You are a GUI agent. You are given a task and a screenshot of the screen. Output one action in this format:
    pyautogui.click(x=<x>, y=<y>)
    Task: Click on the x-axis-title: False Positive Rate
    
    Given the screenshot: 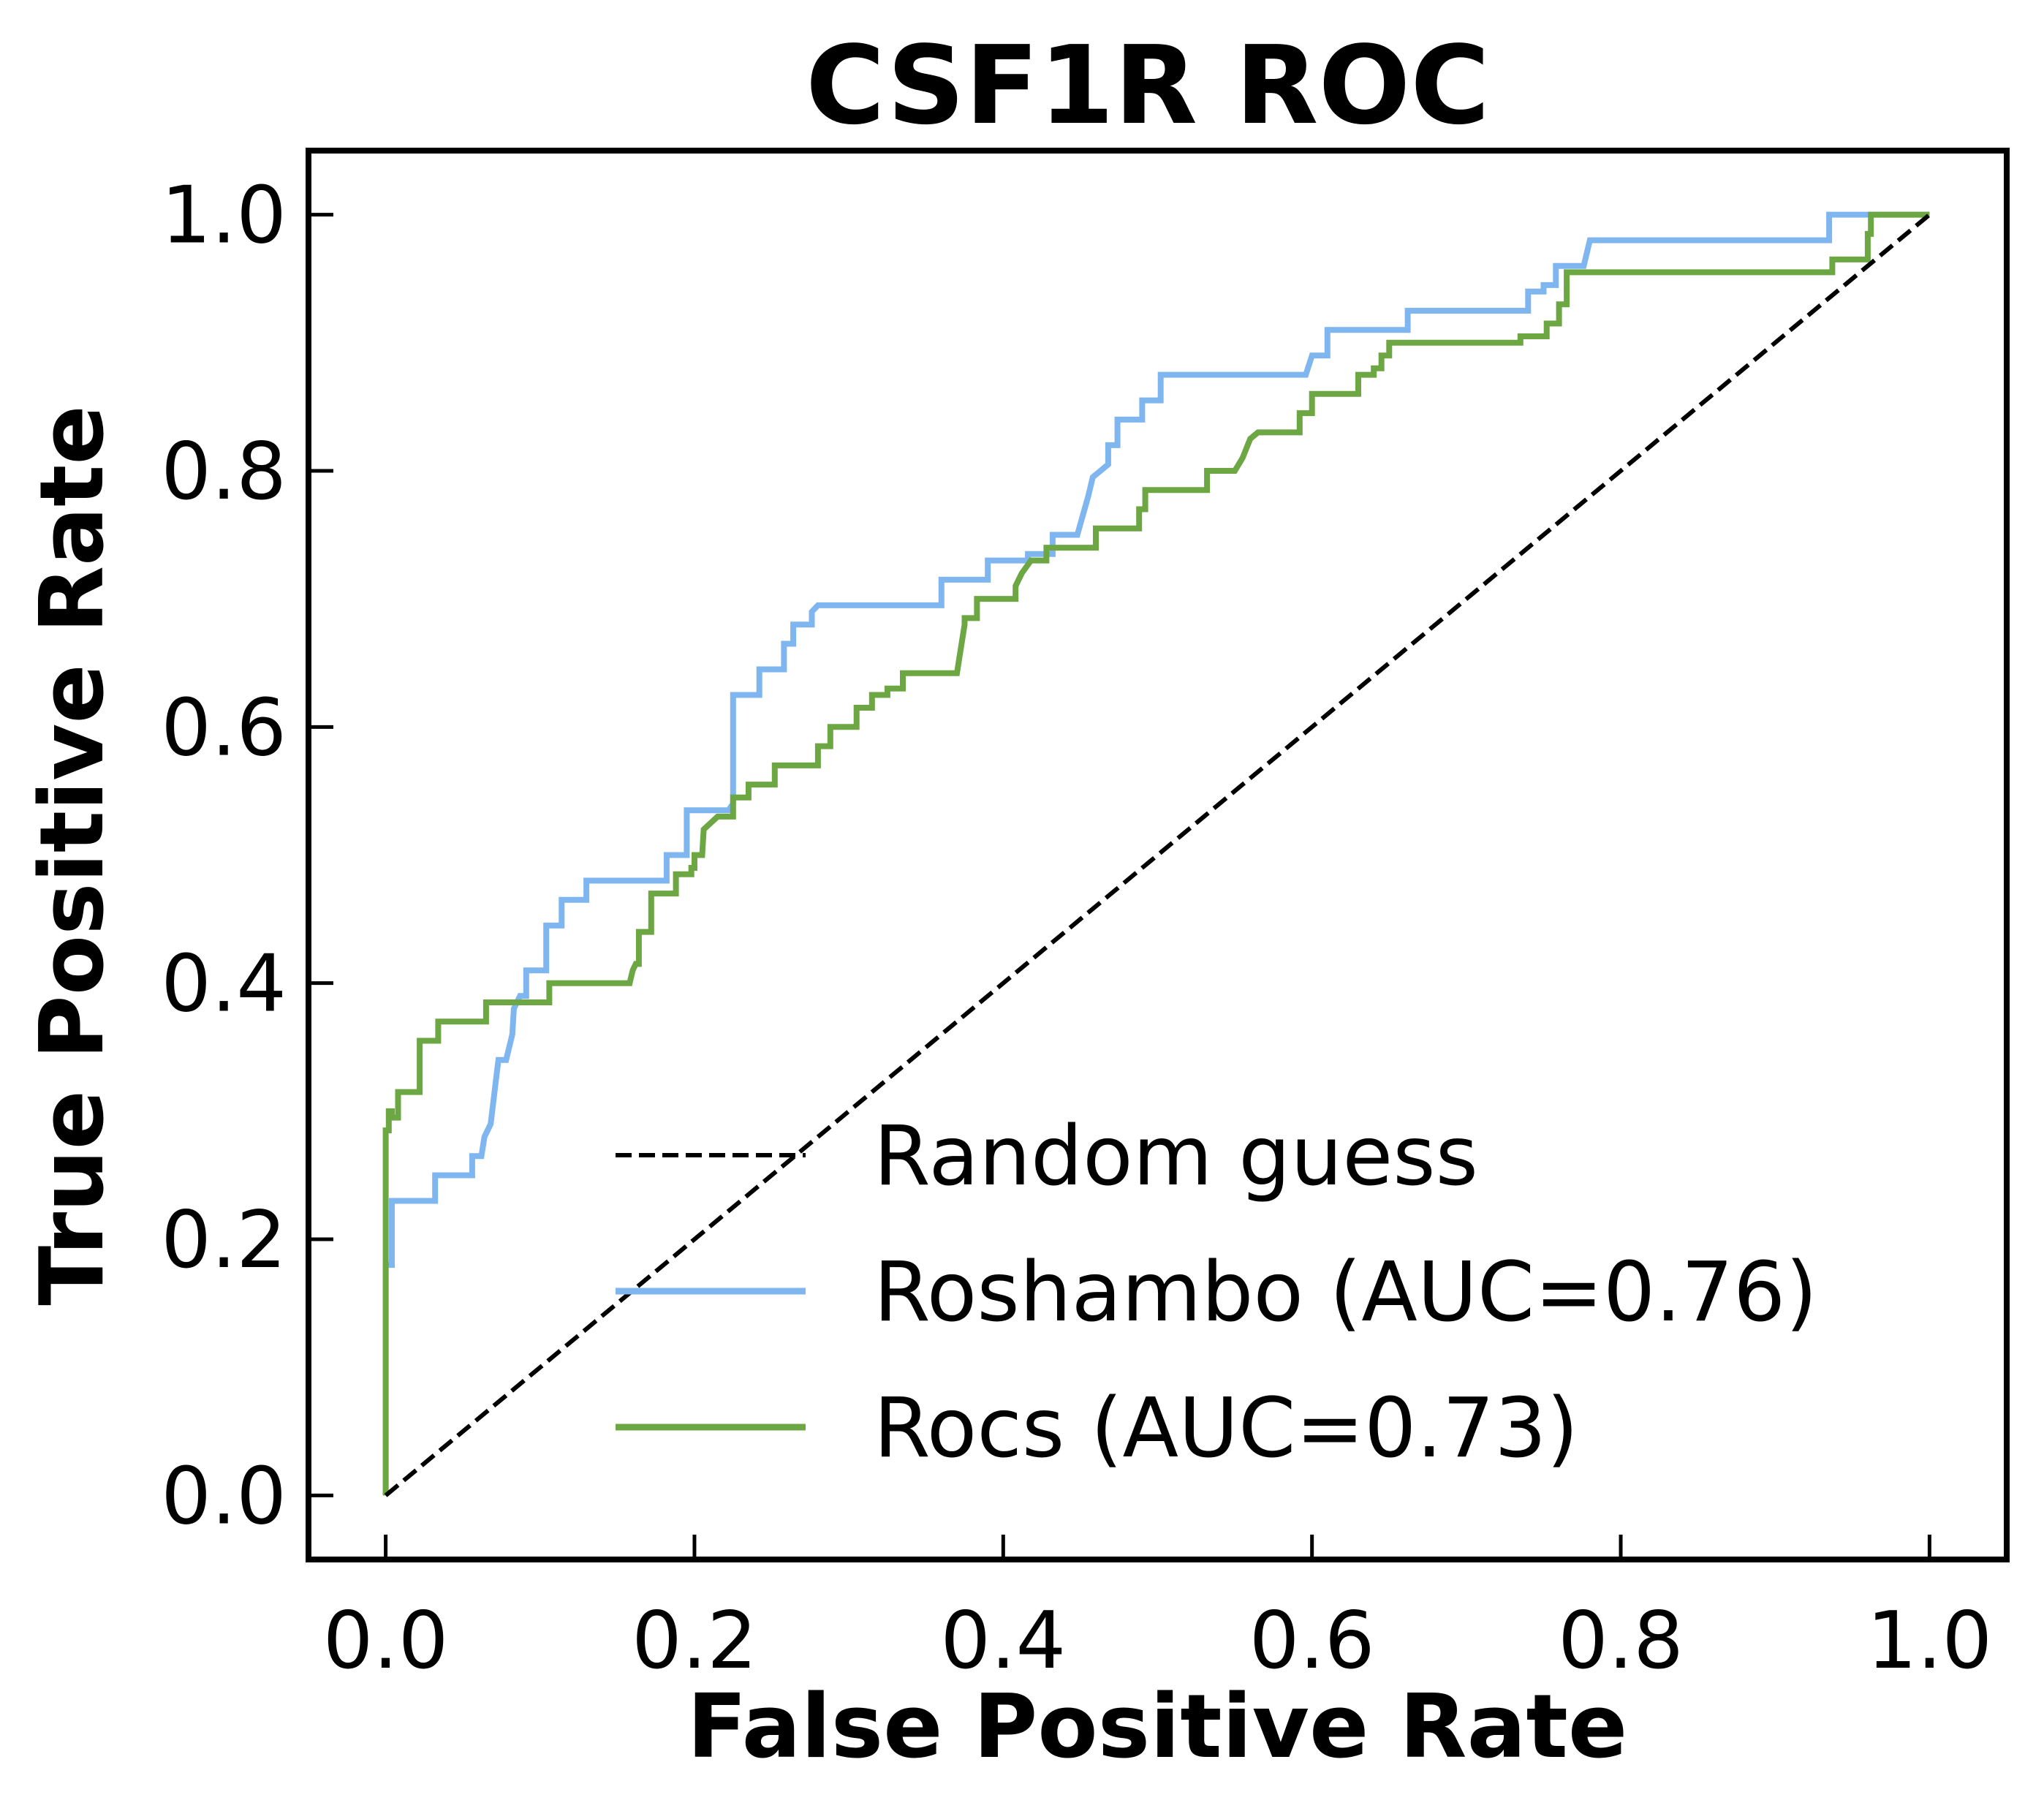 What is the action you would take?
    pyautogui.click(x=1157, y=1727)
    